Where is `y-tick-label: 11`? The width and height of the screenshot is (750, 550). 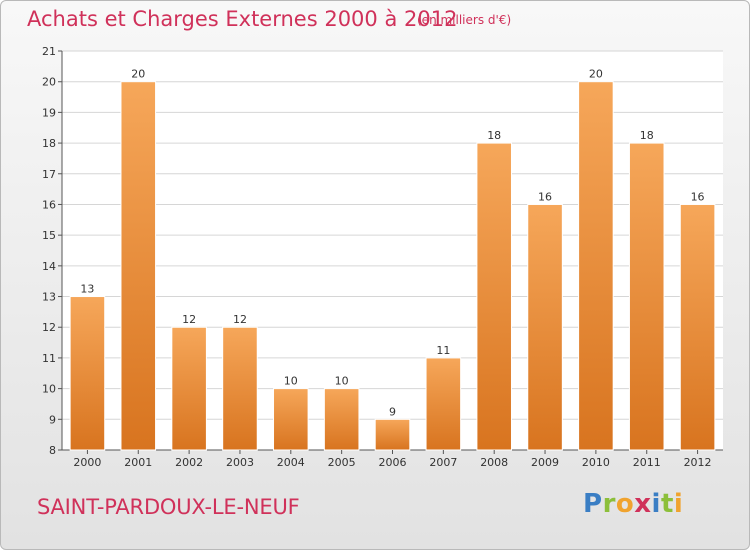 y-tick-label: 11 is located at coordinates (49, 358).